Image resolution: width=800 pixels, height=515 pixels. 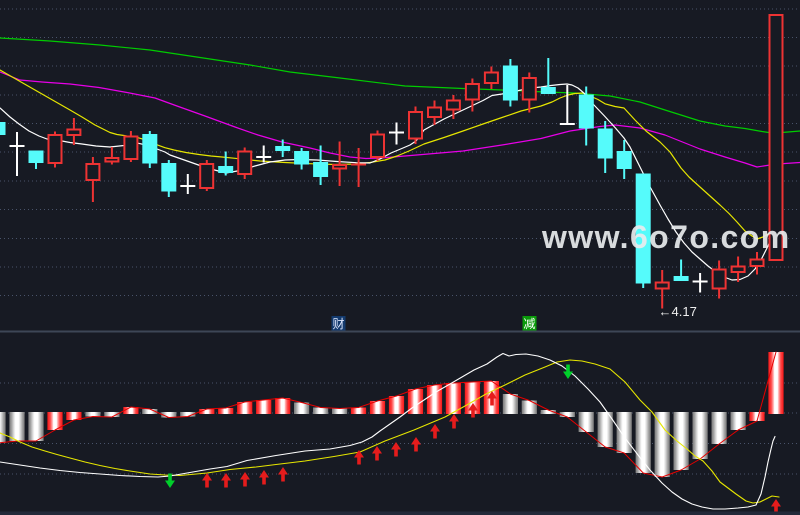 I want to click on svg-text: ←4.17, so click(x=678, y=311).